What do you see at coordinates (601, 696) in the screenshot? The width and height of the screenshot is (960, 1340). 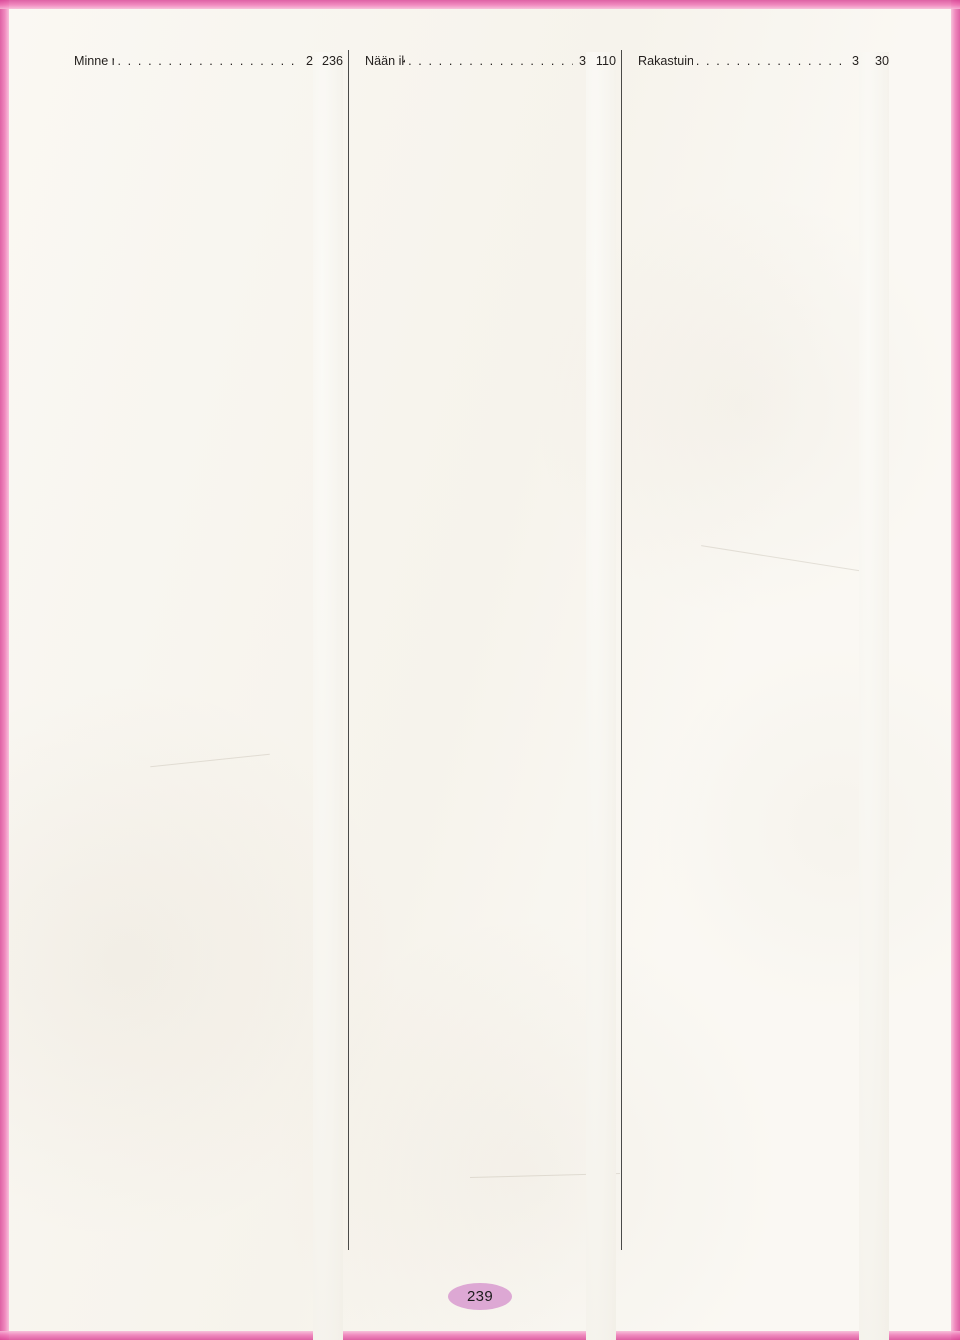 I see `entry-page: 110` at bounding box center [601, 696].